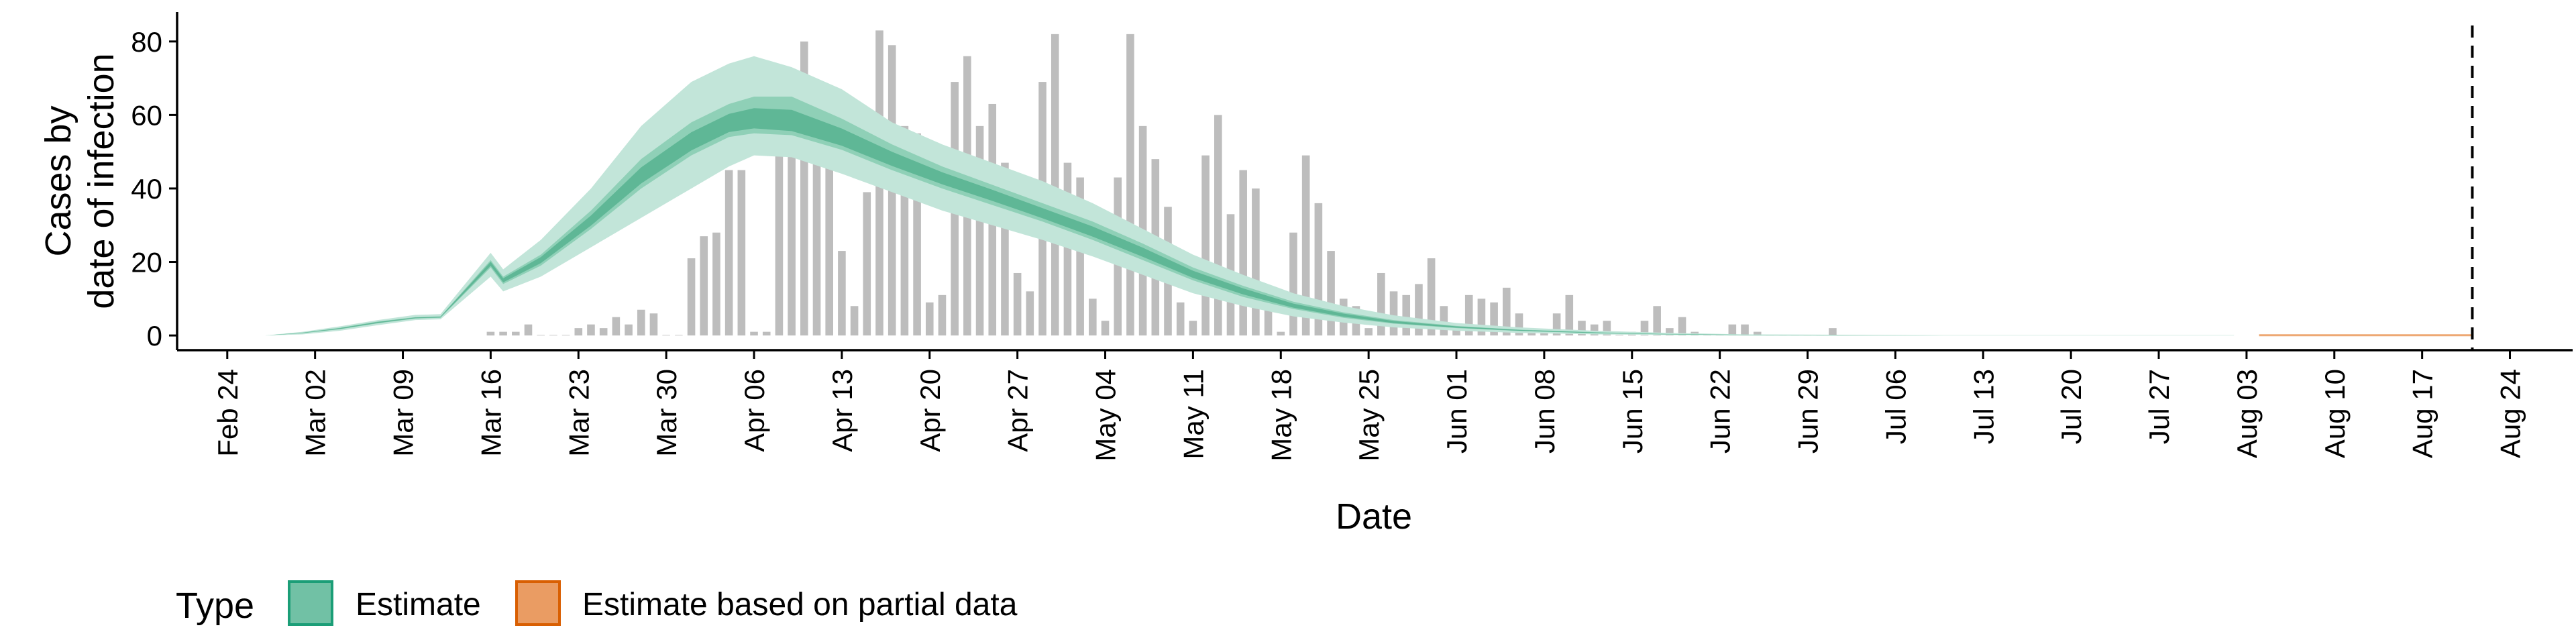 The width and height of the screenshot is (2576, 644). Describe the element at coordinates (800, 605) in the screenshot. I see `legend-label-partial: Estimate based on partial data` at that location.